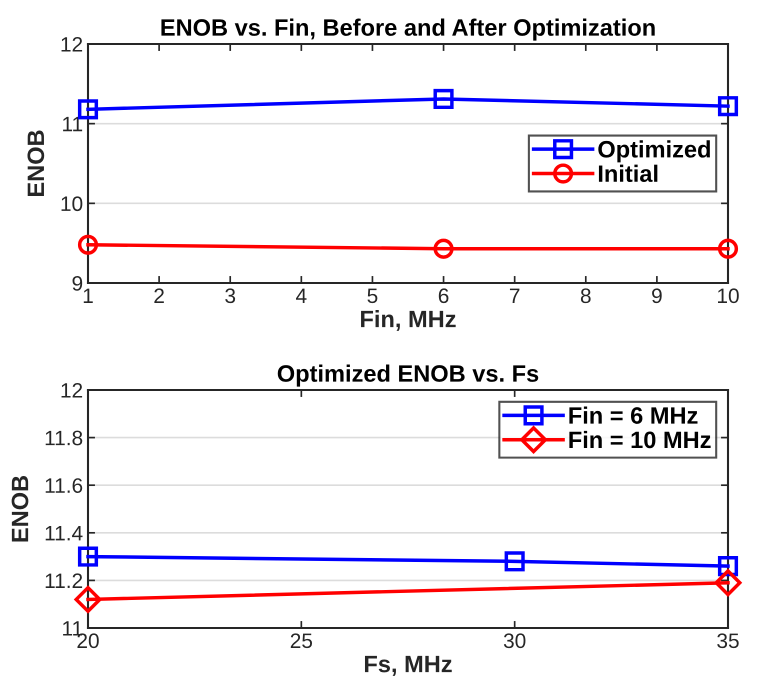 The image size is (769, 685). What do you see at coordinates (443, 296) in the screenshot?
I see `x-tick-label: 6` at bounding box center [443, 296].